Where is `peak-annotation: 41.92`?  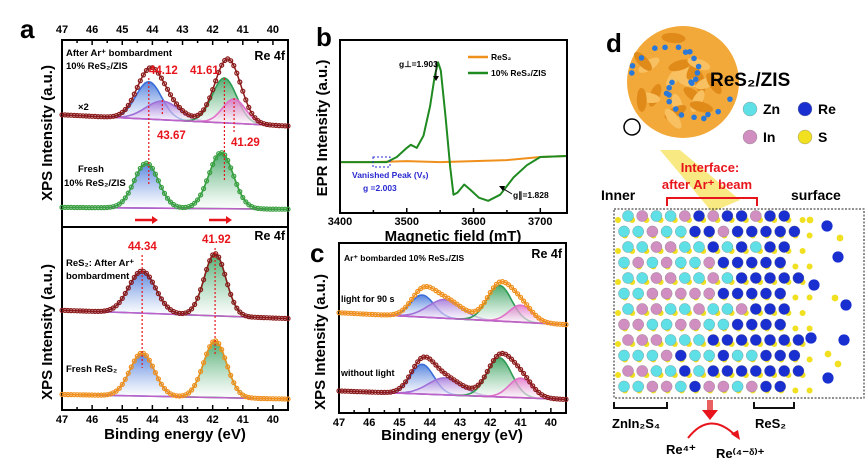
peak-annotation: 41.92 is located at coordinates (216, 240).